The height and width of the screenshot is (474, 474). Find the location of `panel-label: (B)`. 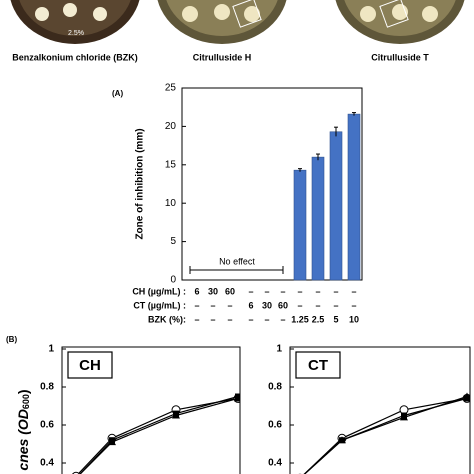

panel-label: (B) is located at coordinates (11, 339).